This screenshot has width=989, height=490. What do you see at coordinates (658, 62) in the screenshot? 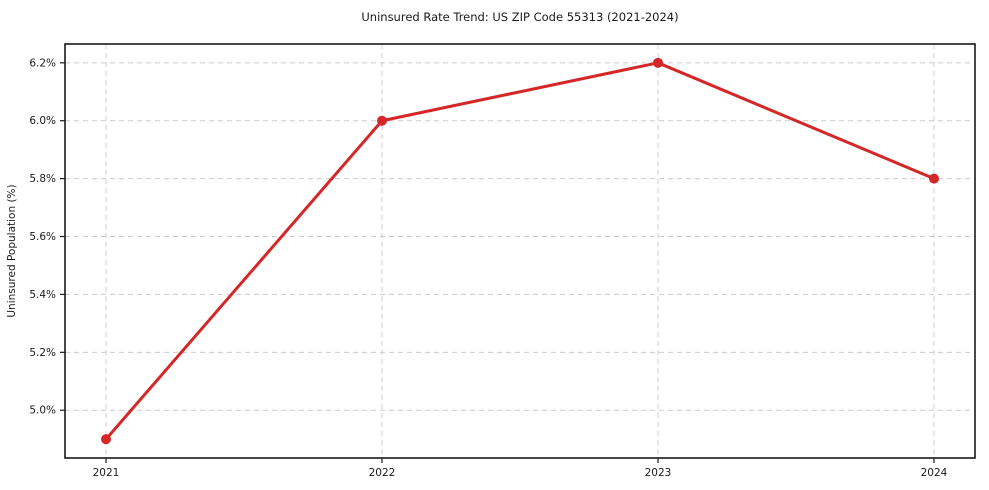
I see `data-point-2023` at bounding box center [658, 62].